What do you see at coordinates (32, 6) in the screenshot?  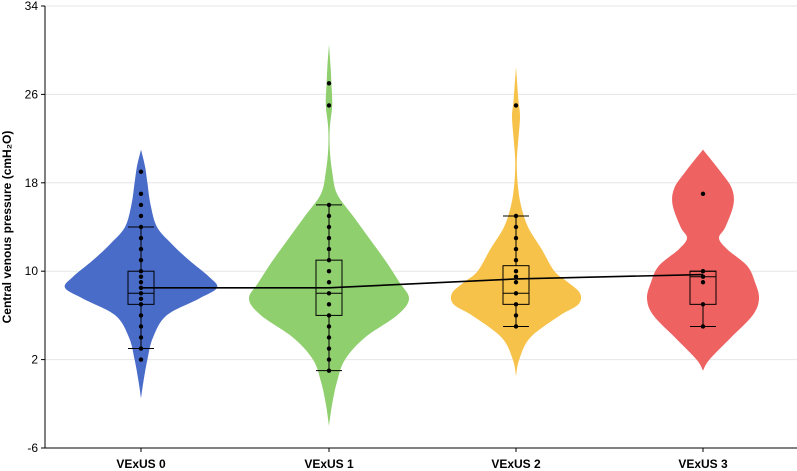 I see `y-tick-label: 34` at bounding box center [32, 6].